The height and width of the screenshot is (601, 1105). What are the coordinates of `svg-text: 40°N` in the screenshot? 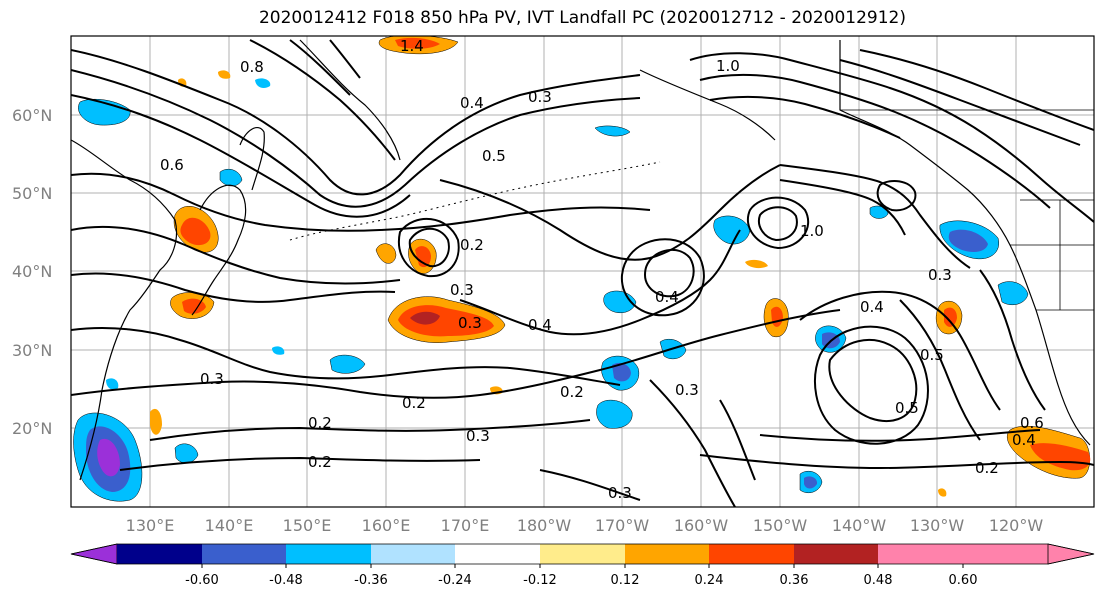 It's located at (32, 271).